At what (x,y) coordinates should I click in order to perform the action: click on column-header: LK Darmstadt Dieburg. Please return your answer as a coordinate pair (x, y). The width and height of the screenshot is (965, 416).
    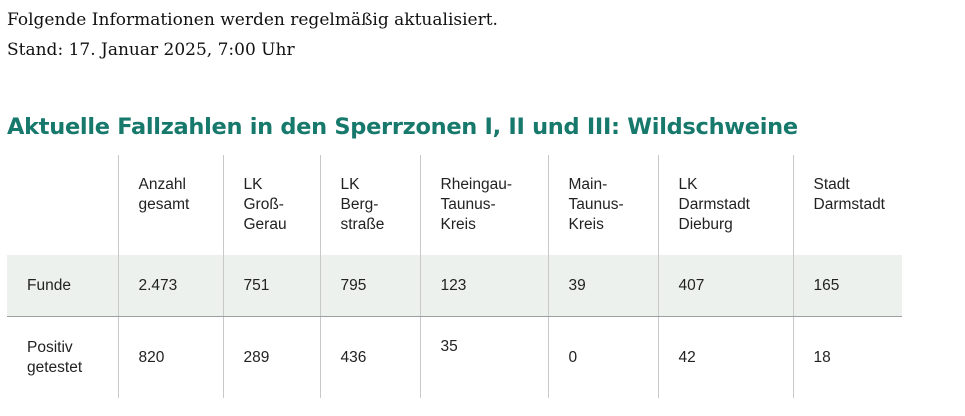
    Looking at the image, I should click on (725, 205).